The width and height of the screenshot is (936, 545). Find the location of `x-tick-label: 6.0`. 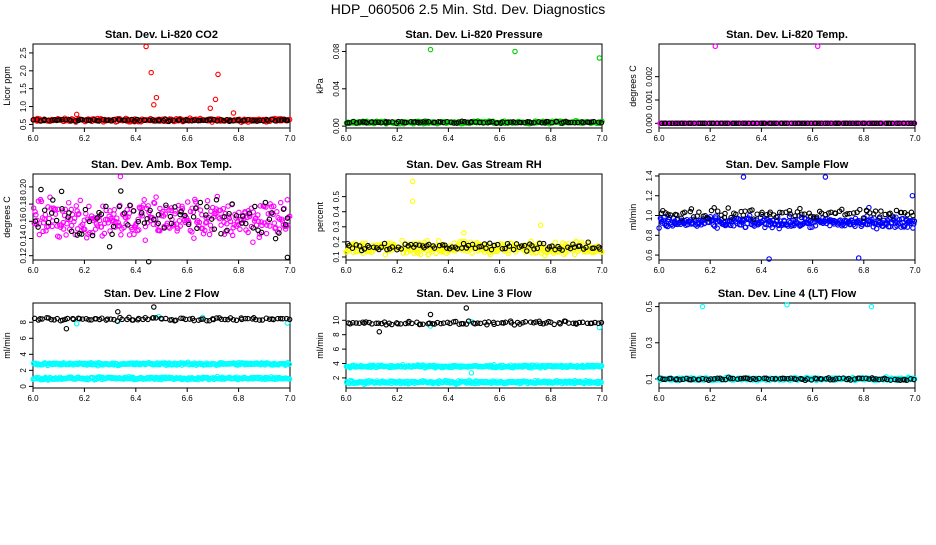

x-tick-label: 6.0 is located at coordinates (346, 398).